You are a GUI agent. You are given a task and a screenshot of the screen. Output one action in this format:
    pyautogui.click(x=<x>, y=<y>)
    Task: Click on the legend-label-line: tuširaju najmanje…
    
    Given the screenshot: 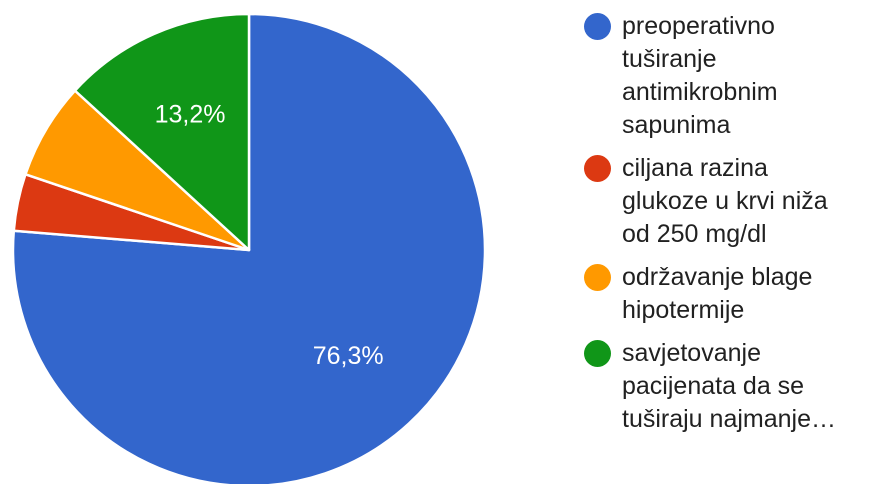 What is the action you would take?
    pyautogui.click(x=729, y=419)
    